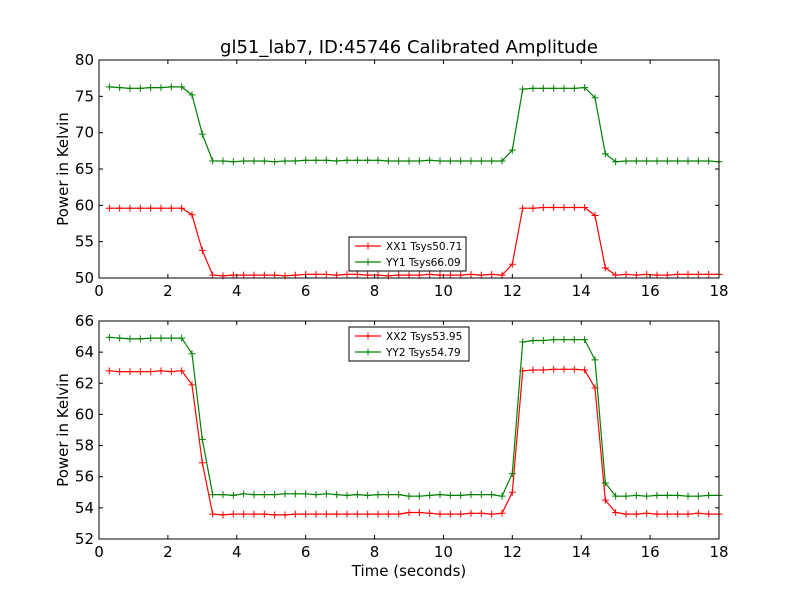 The height and width of the screenshot is (604, 800). I want to click on x-tick-label: 2, so click(168, 552).